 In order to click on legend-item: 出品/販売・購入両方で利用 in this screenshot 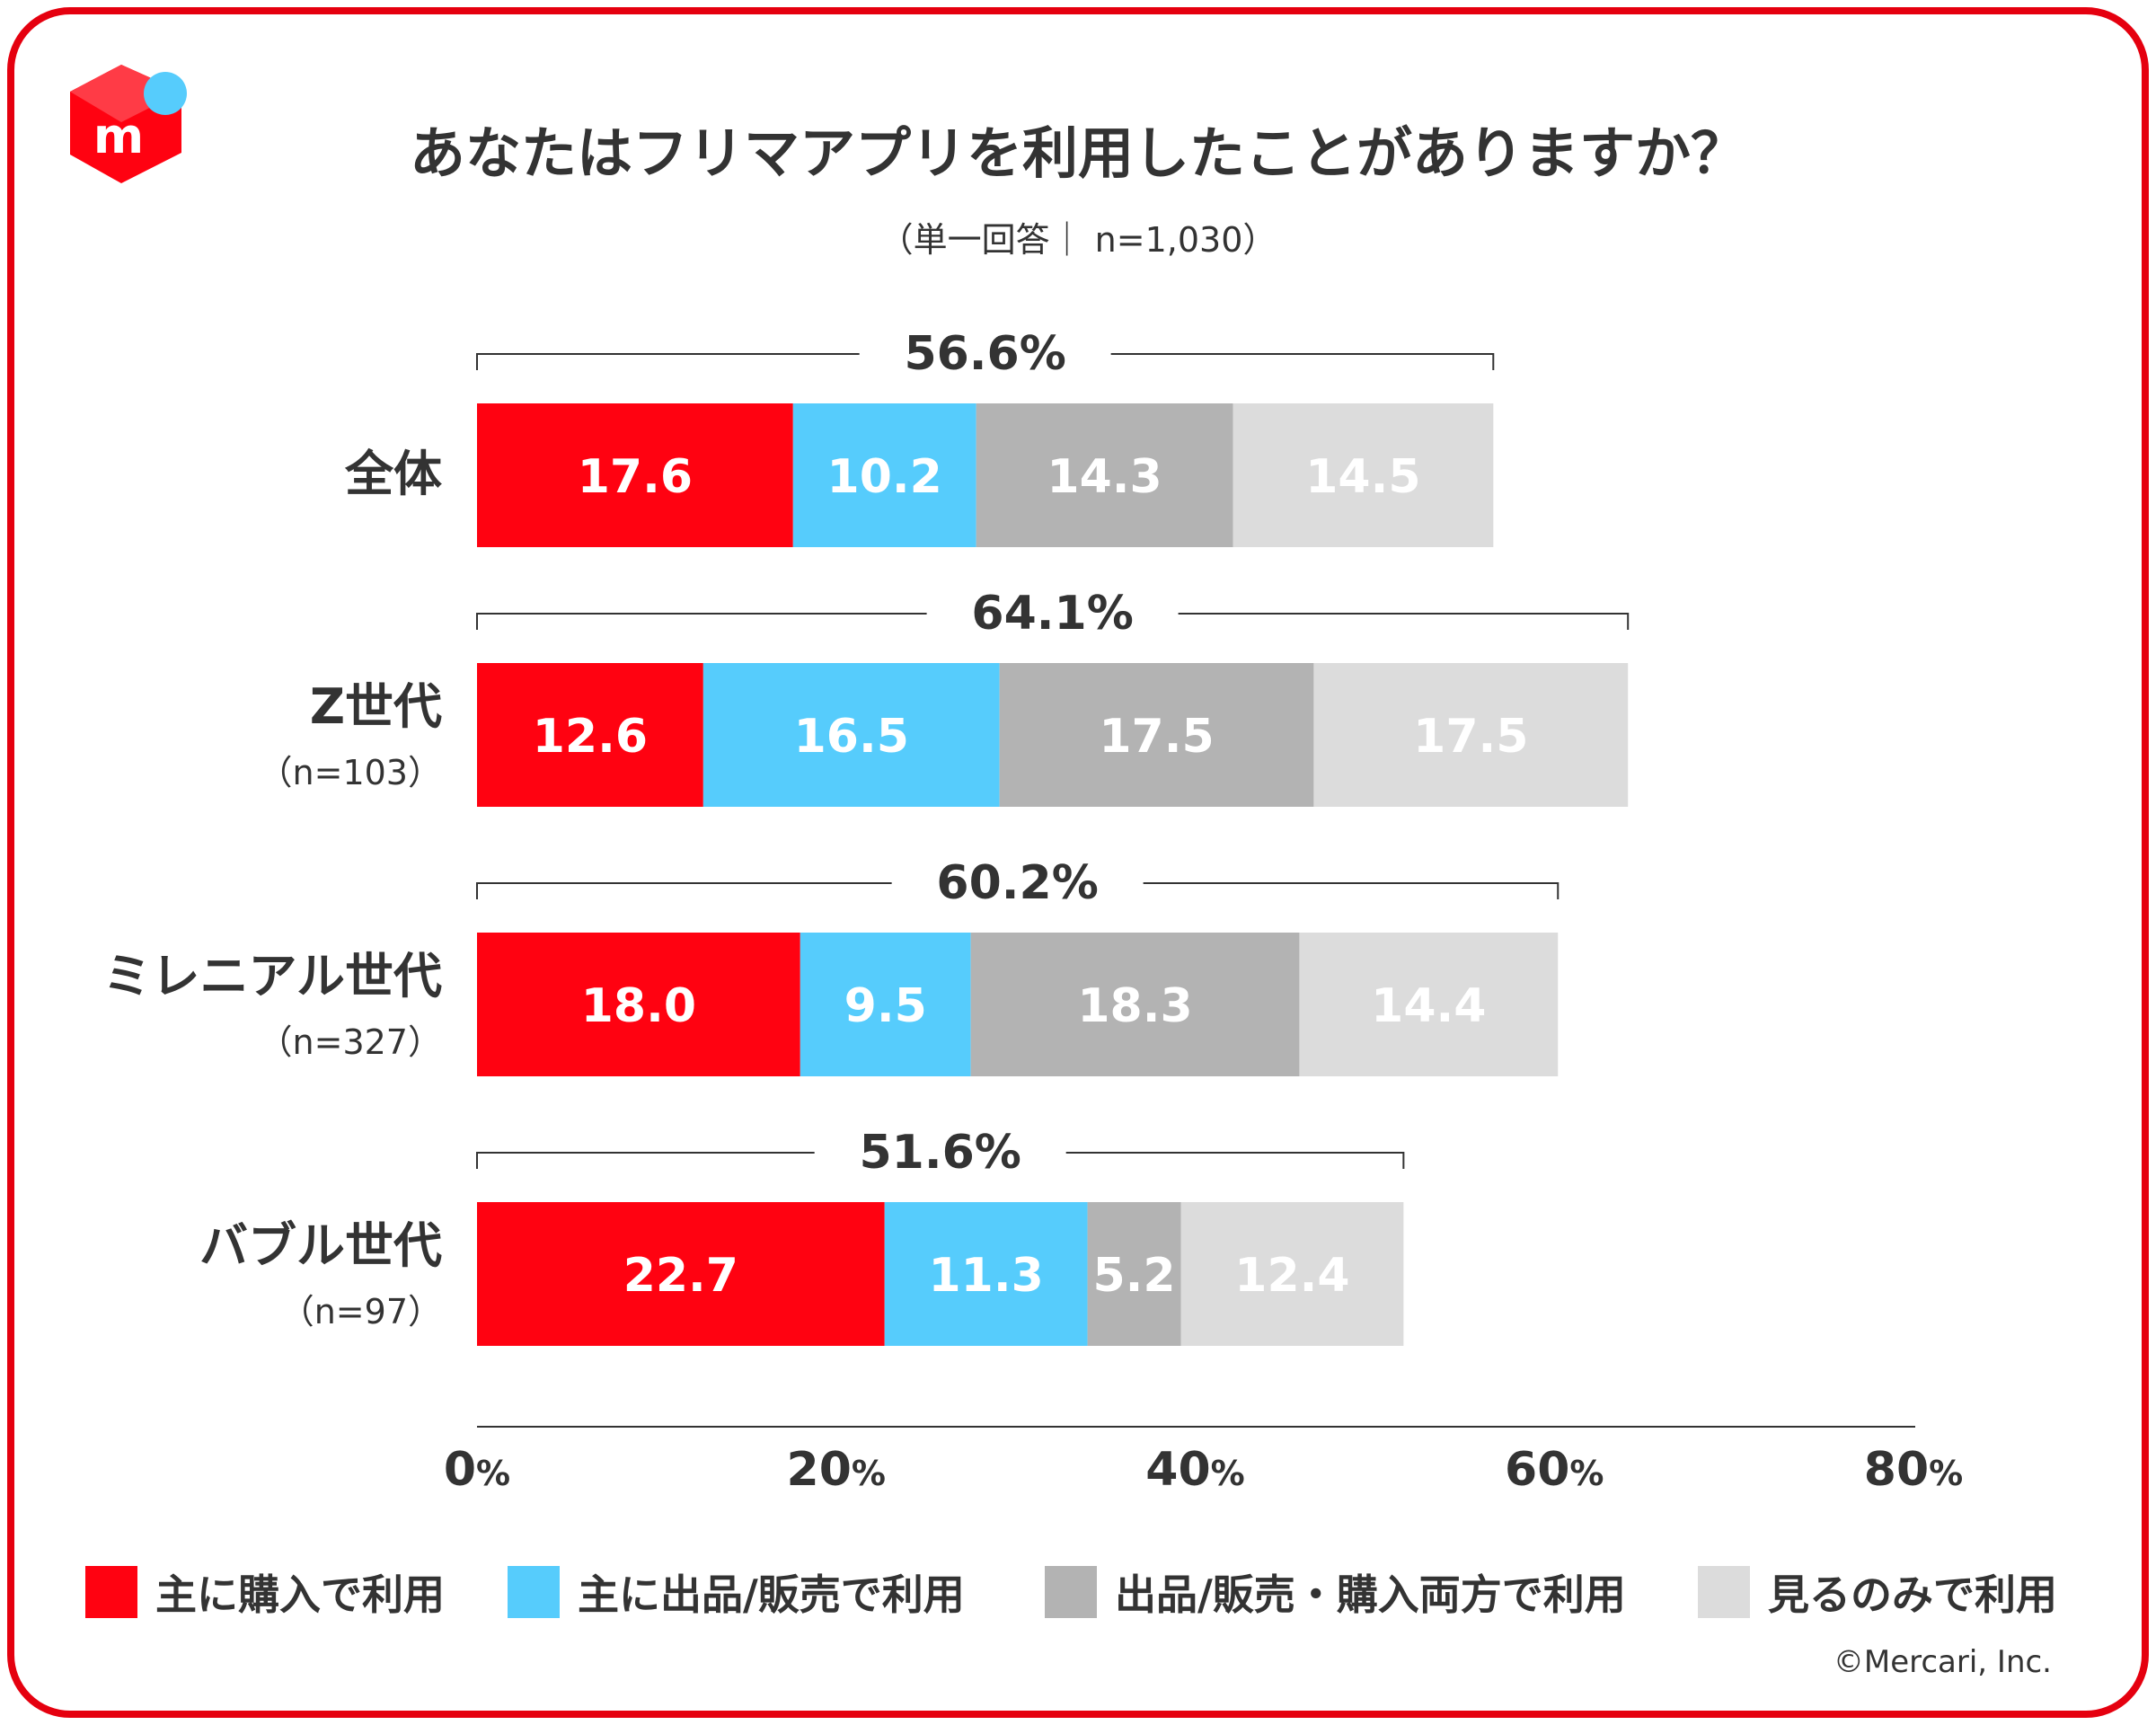, I will do `click(1335, 1592)`.